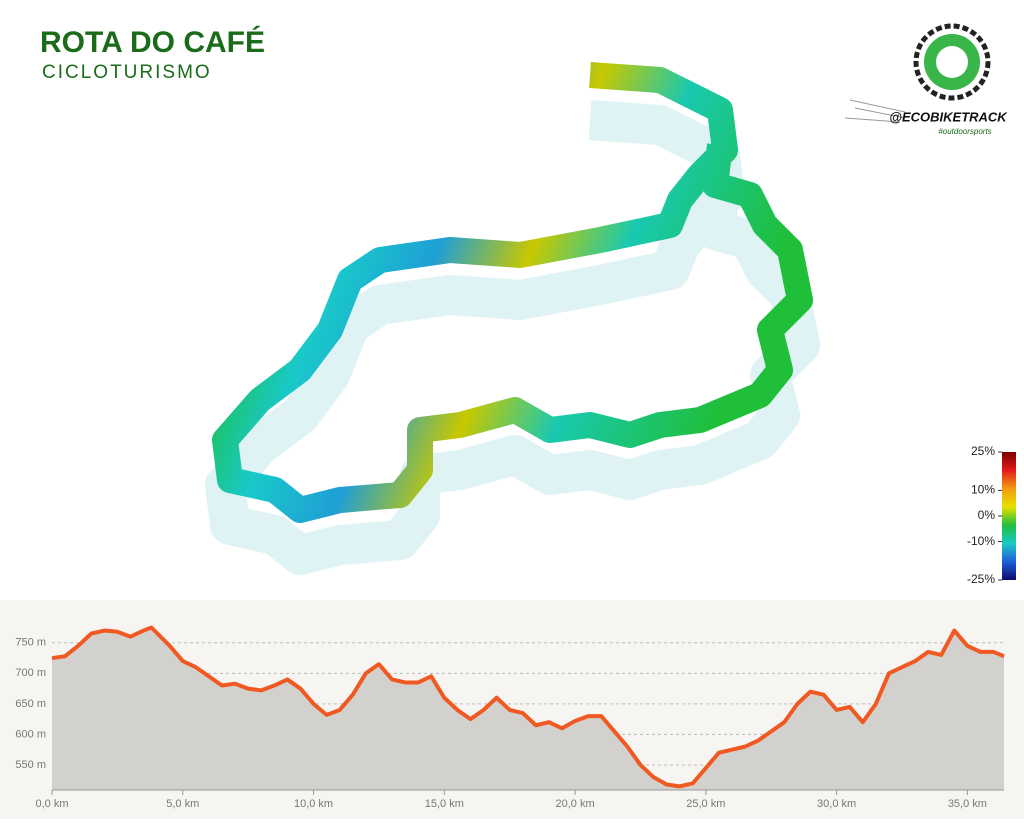  I want to click on logo-name: @ECOBIKETRACK, so click(948, 116).